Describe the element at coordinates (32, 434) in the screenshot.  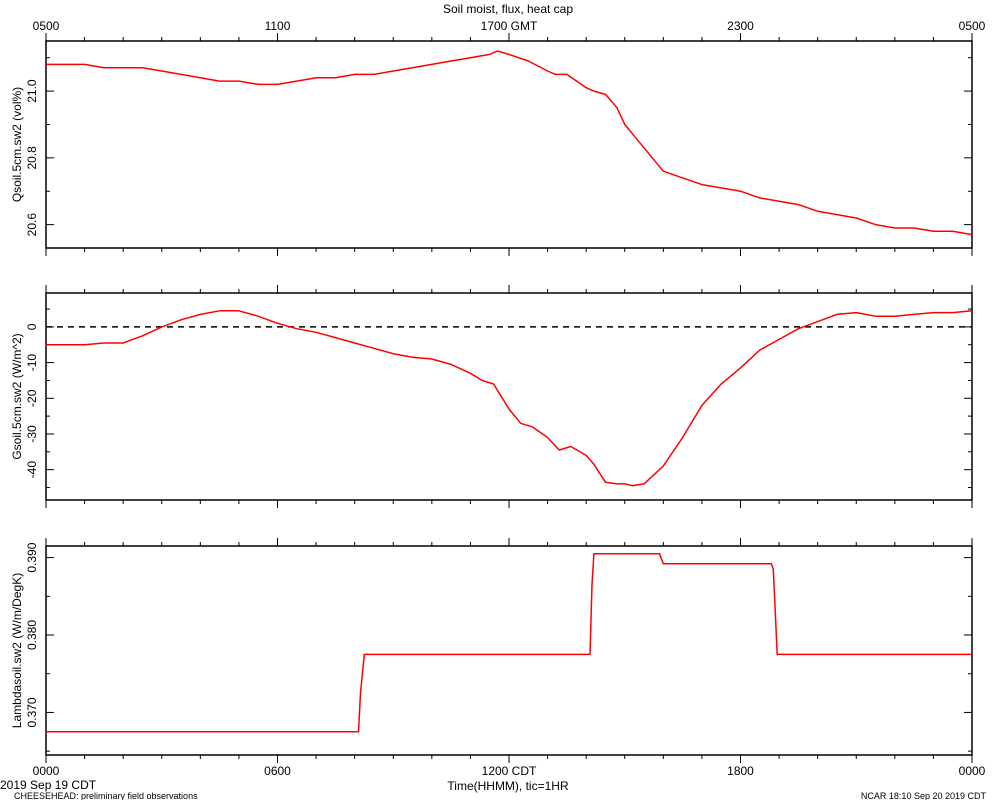
I see `y-tick-label: -30` at that location.